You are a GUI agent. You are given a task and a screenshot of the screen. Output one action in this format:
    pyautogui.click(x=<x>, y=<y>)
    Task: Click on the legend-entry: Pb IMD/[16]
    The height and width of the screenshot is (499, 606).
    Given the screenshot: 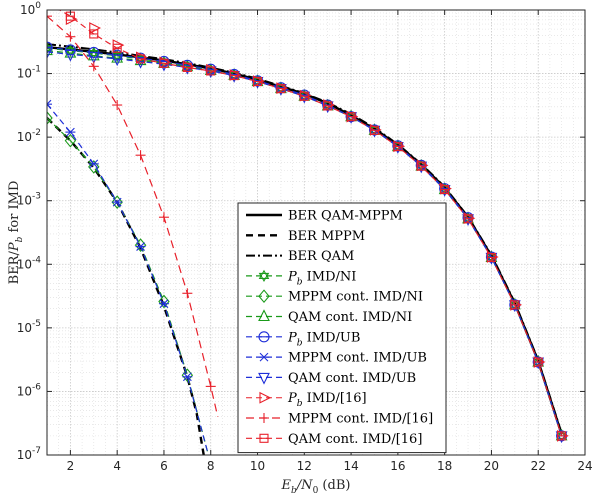 What is the action you would take?
    pyautogui.click(x=306, y=400)
    